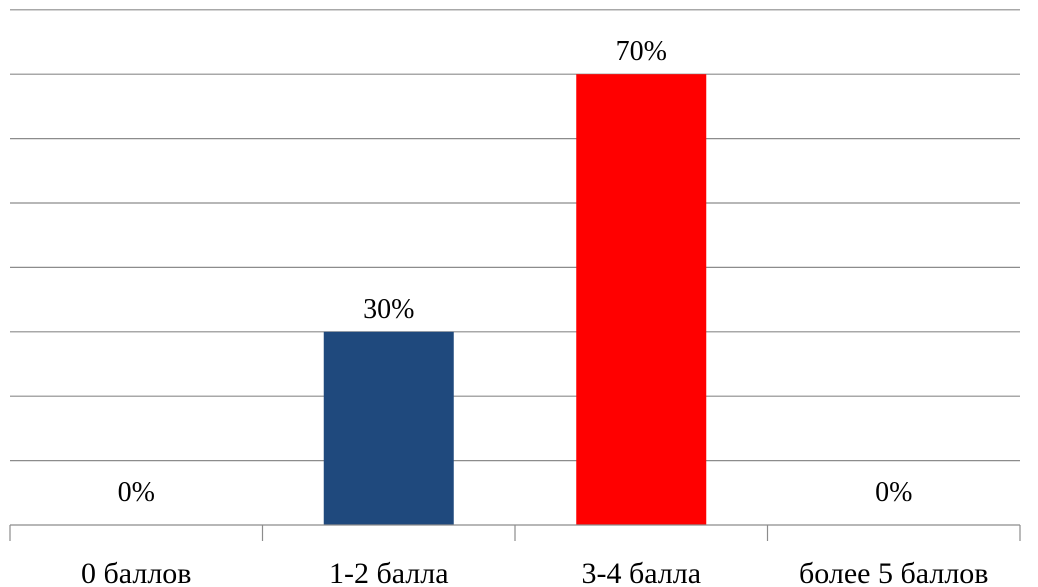 The width and height of the screenshot is (1038, 587). What do you see at coordinates (136, 572) in the screenshot?
I see `x-tick-label: 0 баллов` at bounding box center [136, 572].